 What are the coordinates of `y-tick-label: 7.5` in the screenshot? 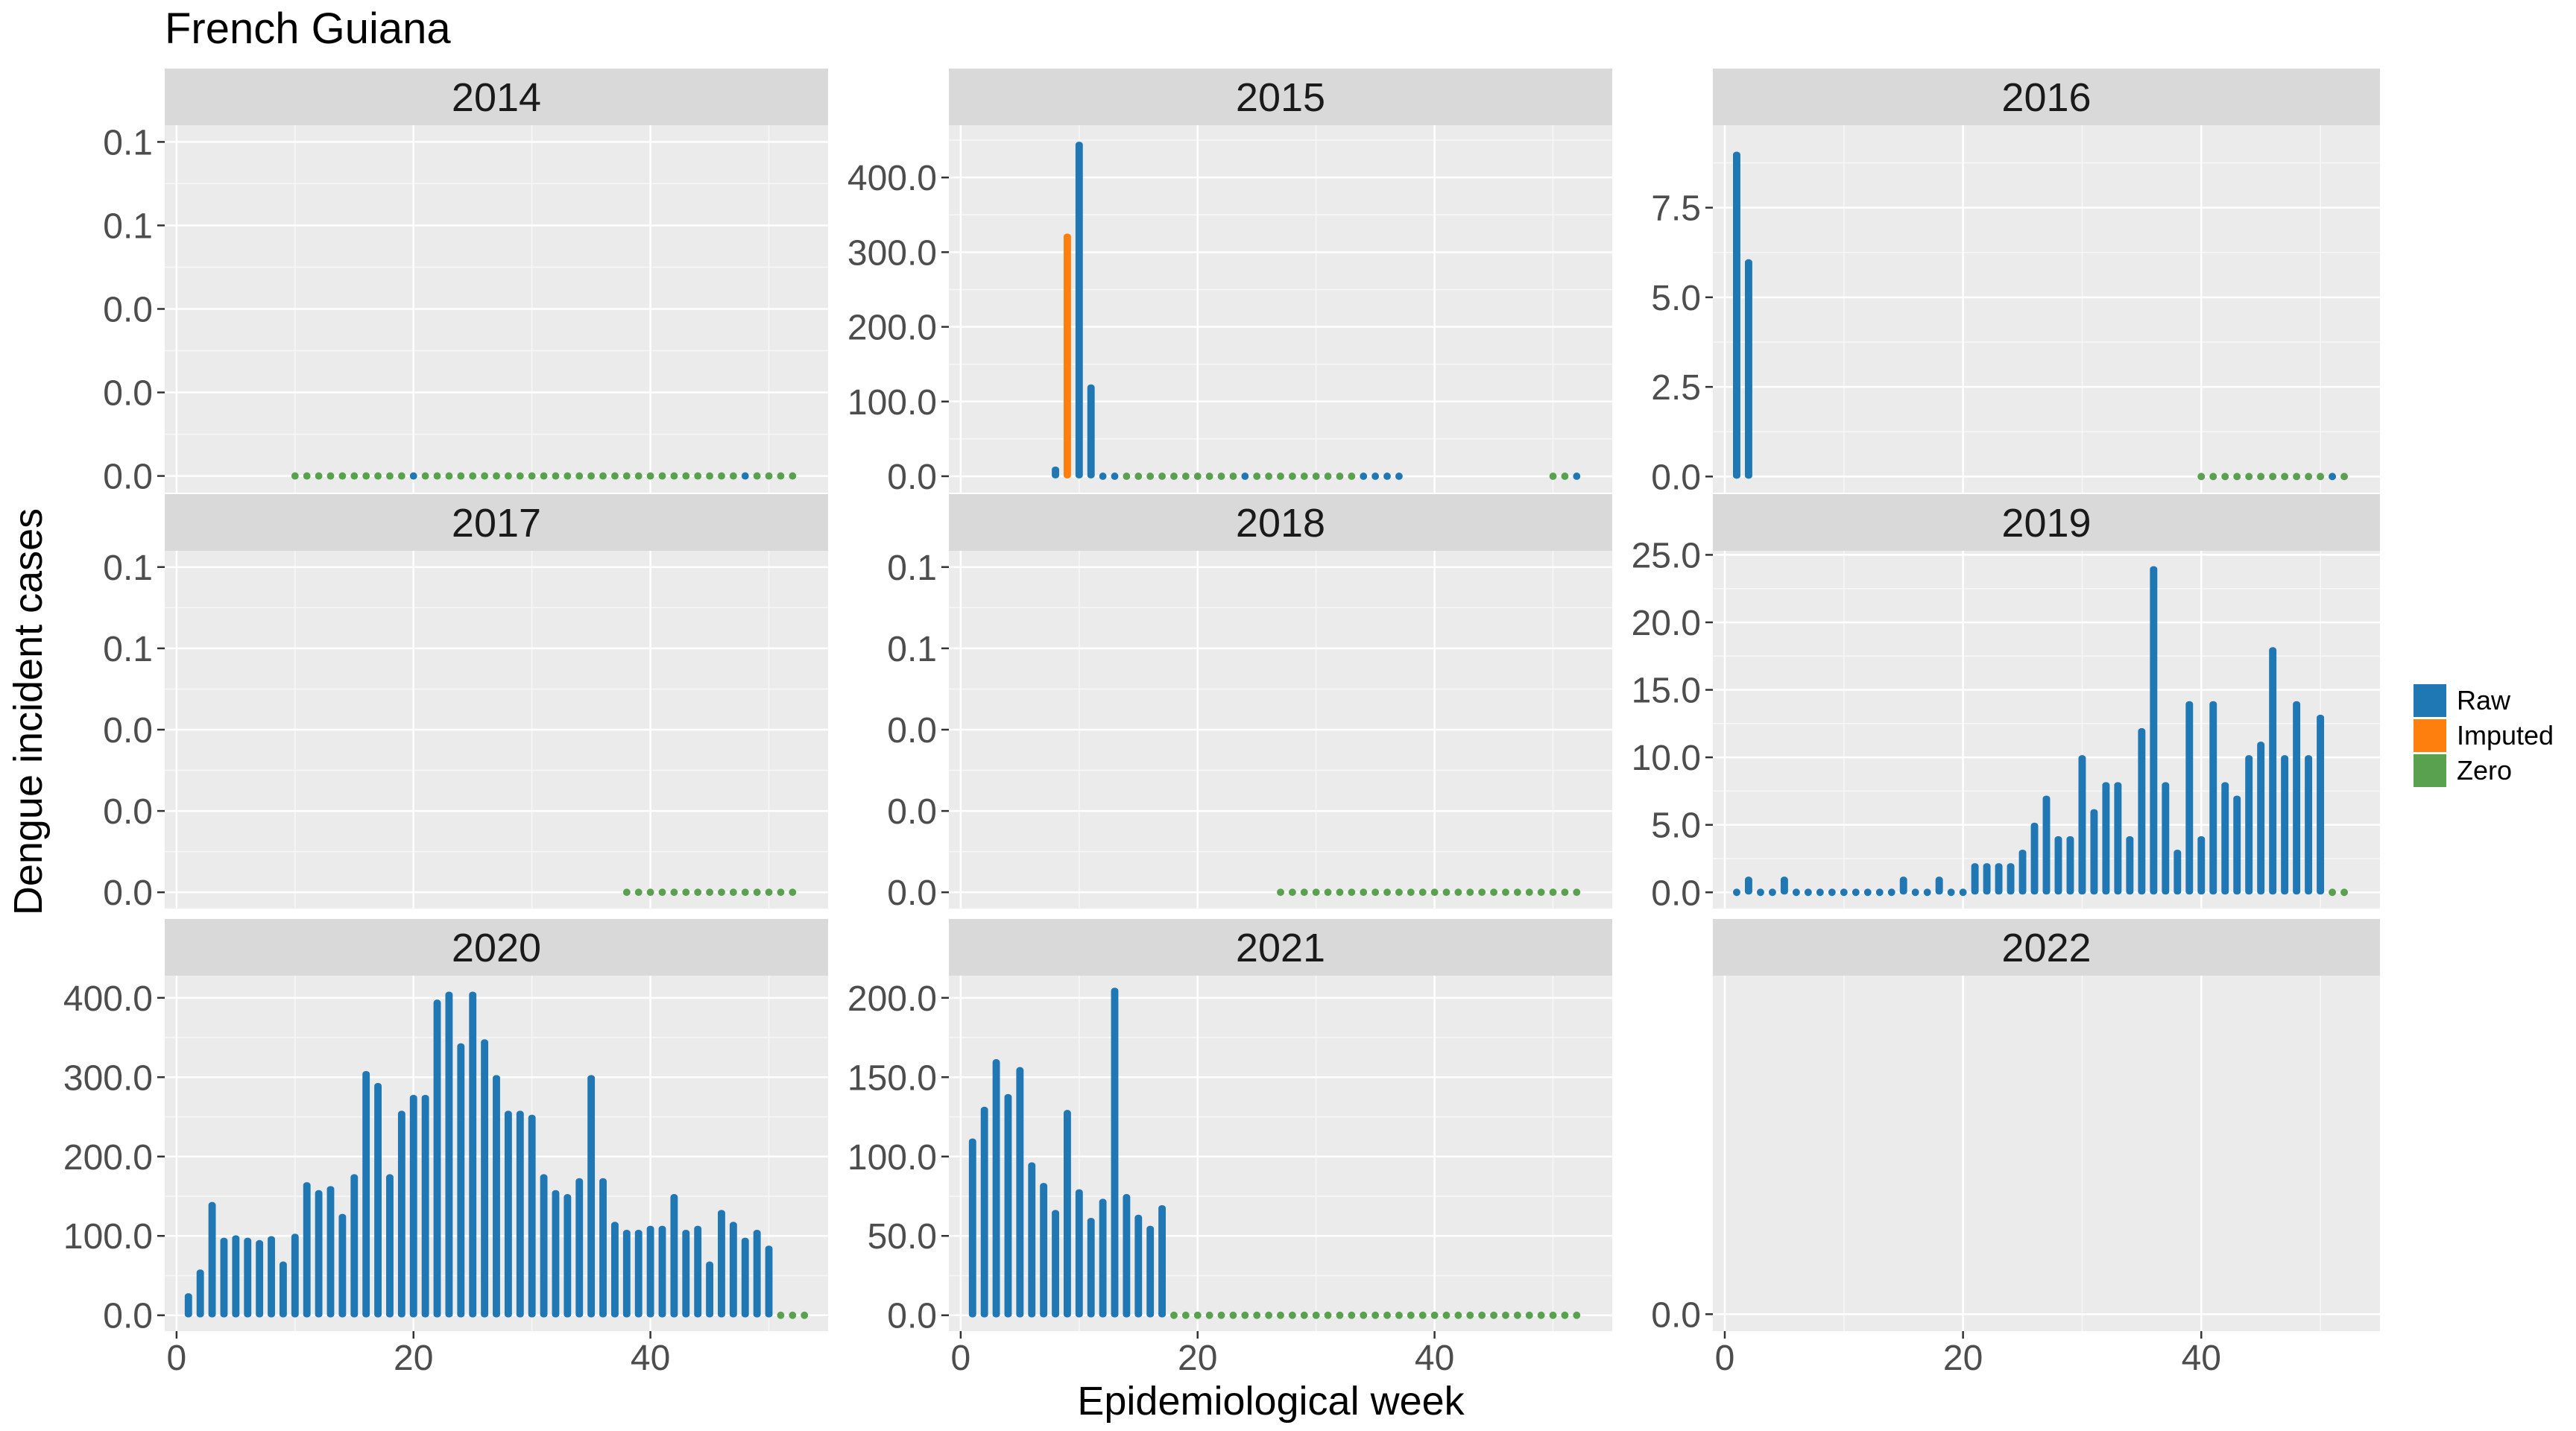 It's located at (1676, 209).